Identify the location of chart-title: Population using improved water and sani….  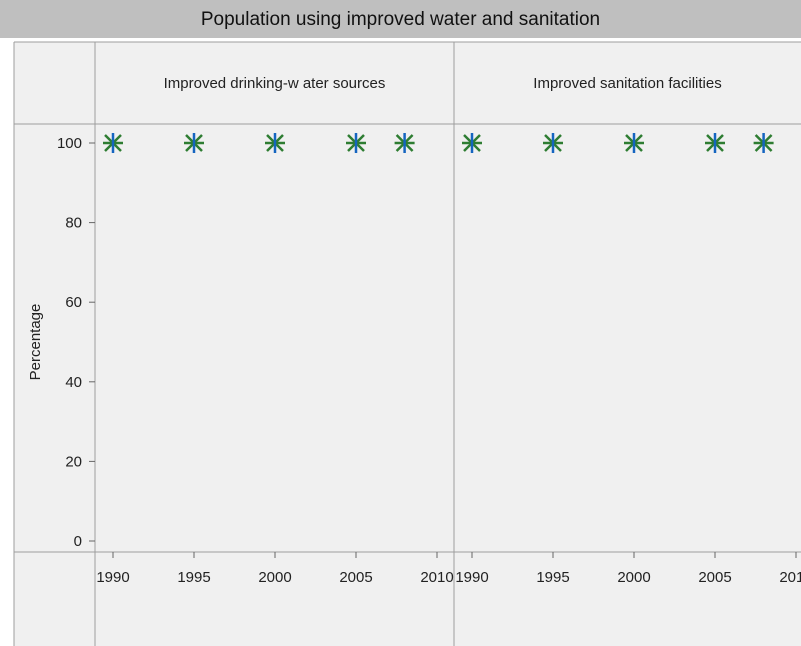
(400, 19).